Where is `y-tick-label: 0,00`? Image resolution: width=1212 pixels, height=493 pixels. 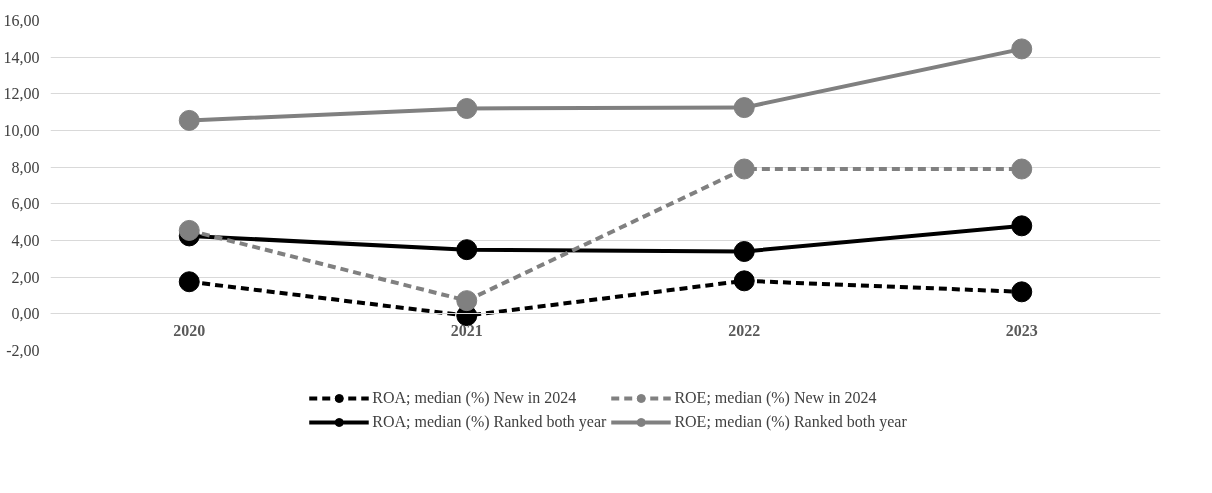 y-tick-label: 0,00 is located at coordinates (25, 314).